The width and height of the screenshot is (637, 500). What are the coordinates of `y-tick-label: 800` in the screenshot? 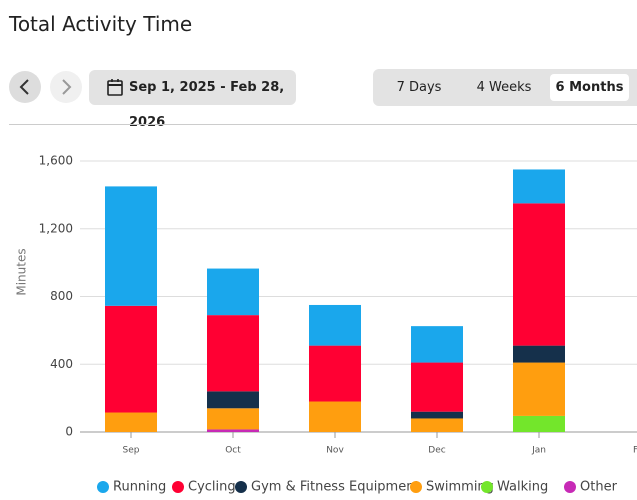 It's located at (61, 296).